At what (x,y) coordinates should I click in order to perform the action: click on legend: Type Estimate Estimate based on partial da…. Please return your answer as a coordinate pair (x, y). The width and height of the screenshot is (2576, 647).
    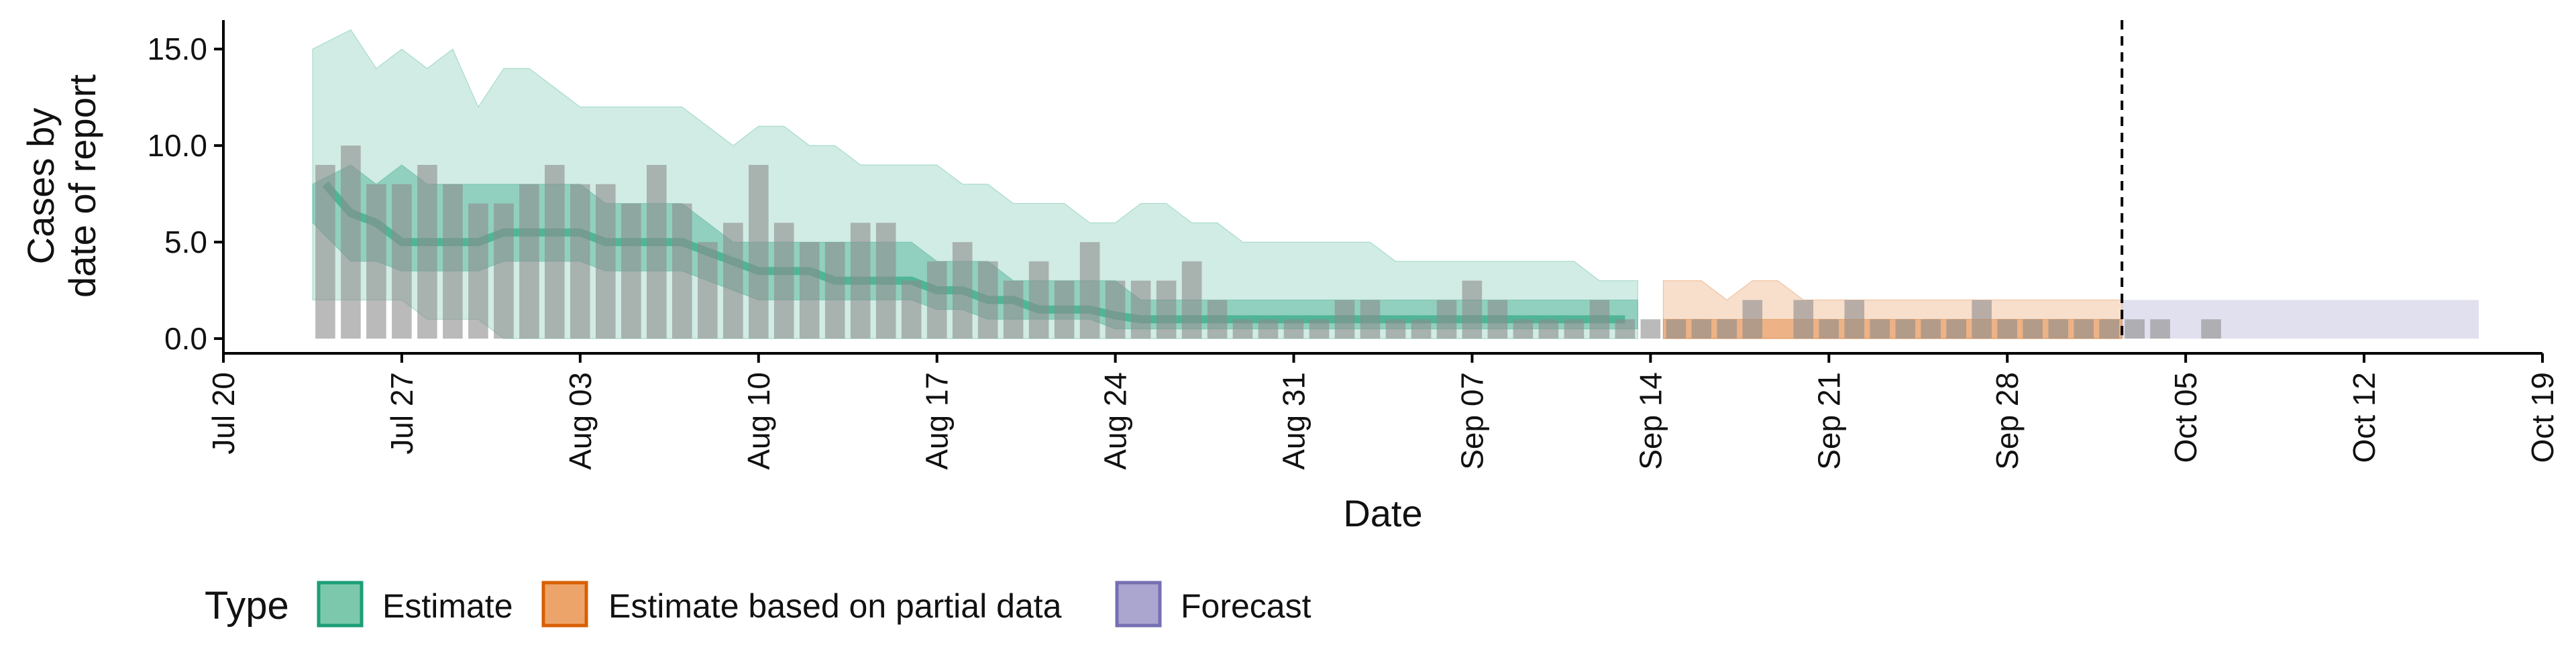
    Looking at the image, I should click on (758, 604).